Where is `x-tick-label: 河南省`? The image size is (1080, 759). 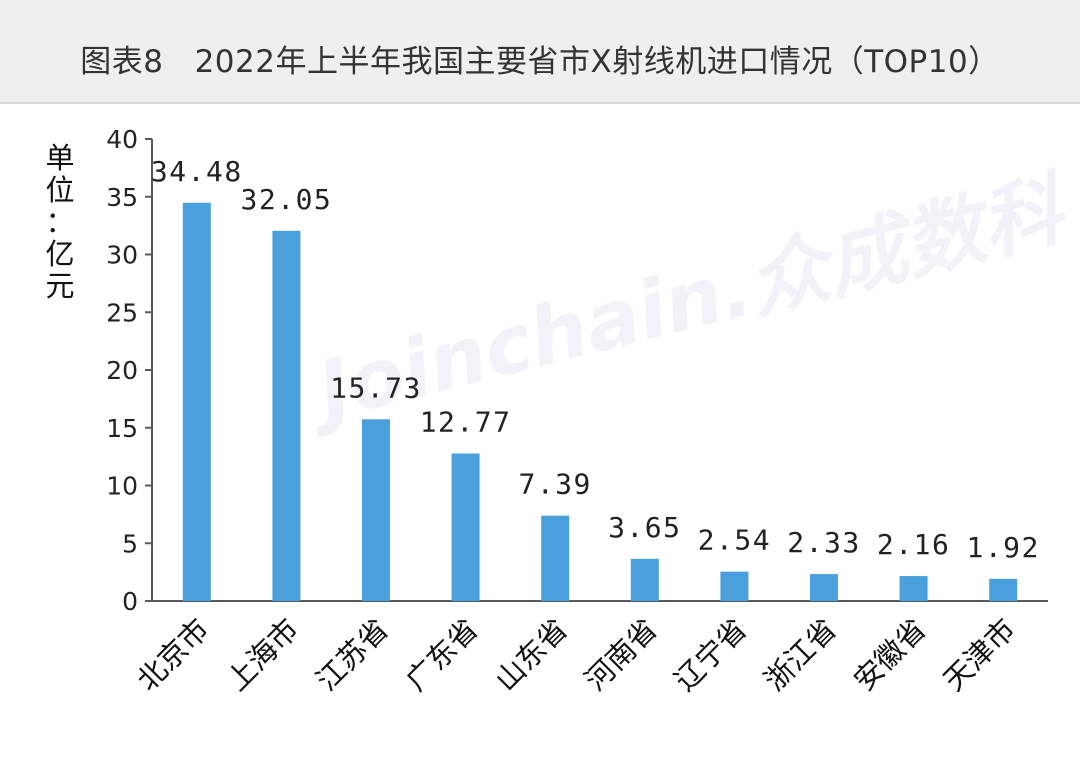
x-tick-label: 河南省 is located at coordinates (621, 655).